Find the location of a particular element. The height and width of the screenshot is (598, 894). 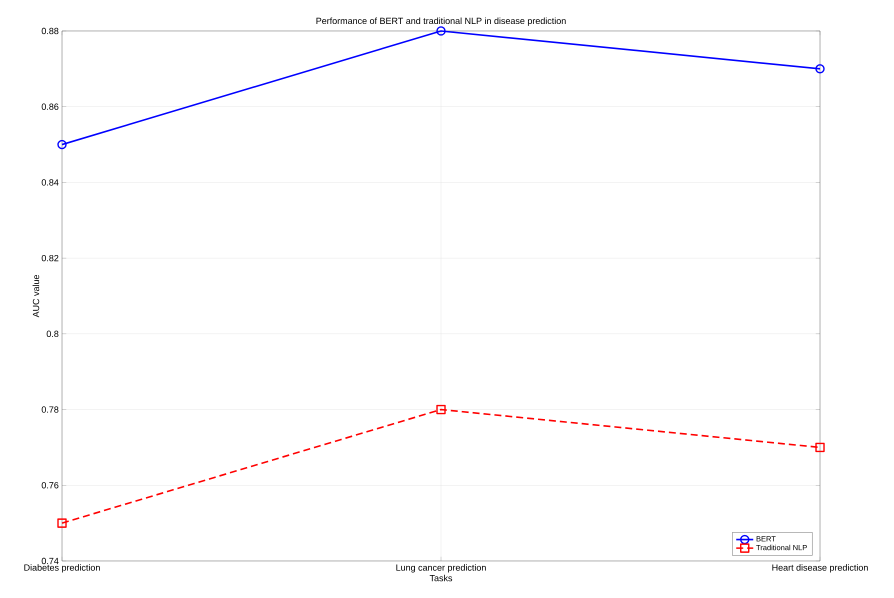

x-tick-label: Diabetes prediction is located at coordinates (62, 568).